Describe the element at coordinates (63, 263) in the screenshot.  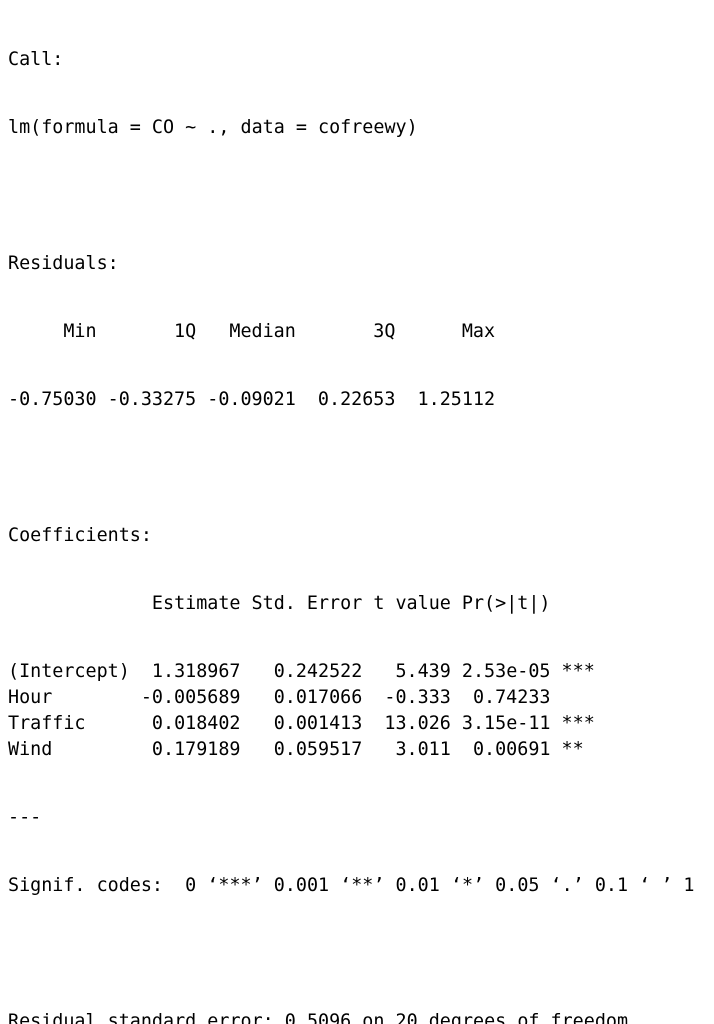
I see `residuals-title: Residuals:` at that location.